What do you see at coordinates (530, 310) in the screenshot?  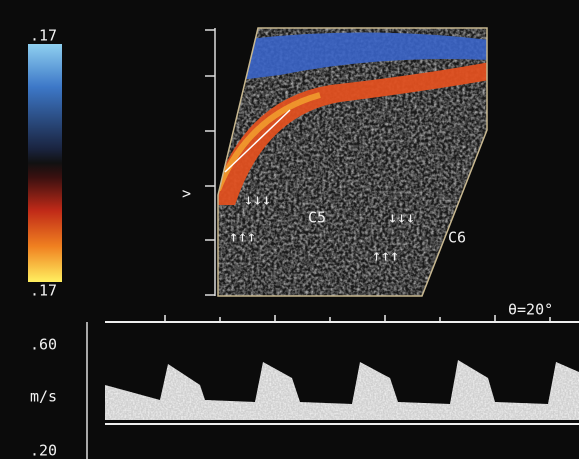 I see `angle-label: θ=20°` at bounding box center [530, 310].